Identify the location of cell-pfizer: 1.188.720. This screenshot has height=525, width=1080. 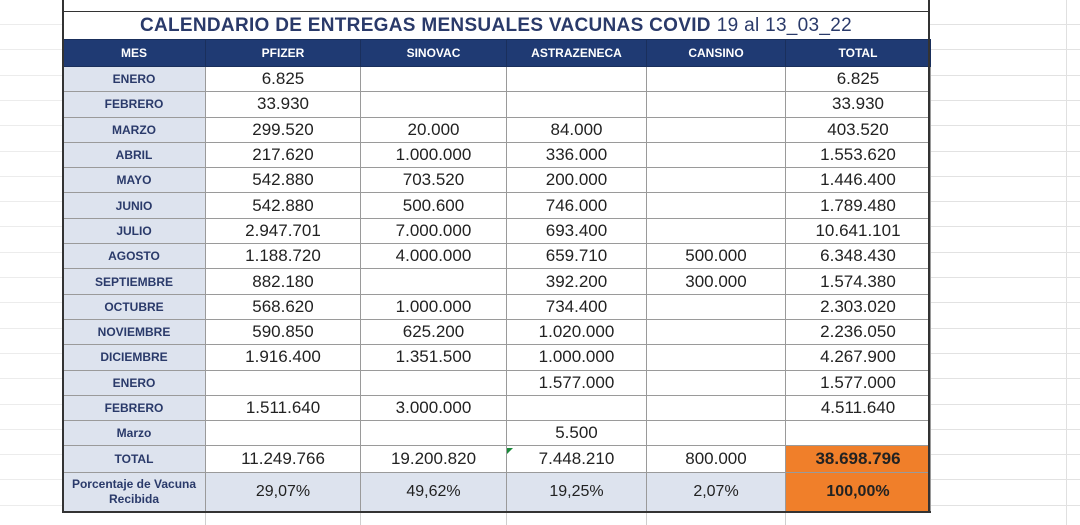
(283, 256).